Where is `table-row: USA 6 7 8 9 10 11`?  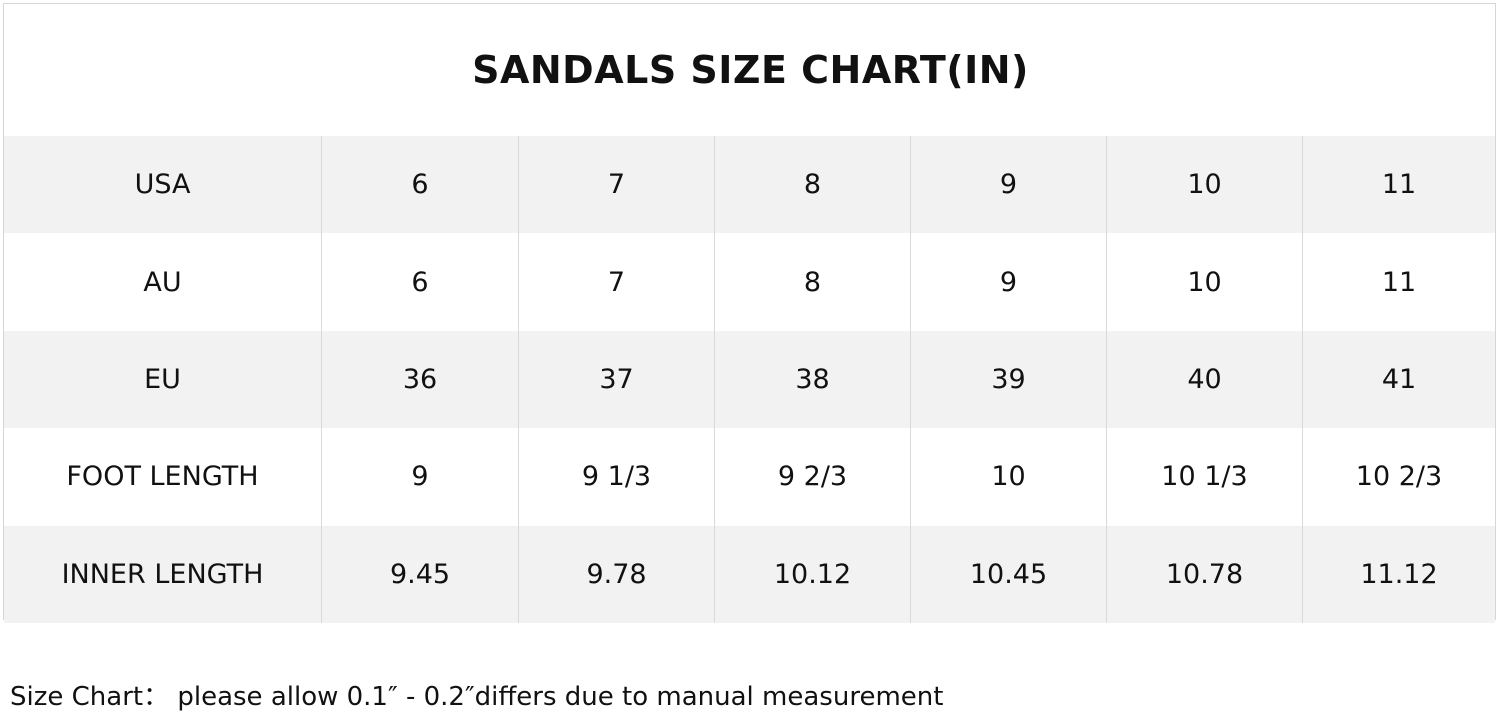
table-row: USA 6 7 8 9 10 11 is located at coordinates (749, 185).